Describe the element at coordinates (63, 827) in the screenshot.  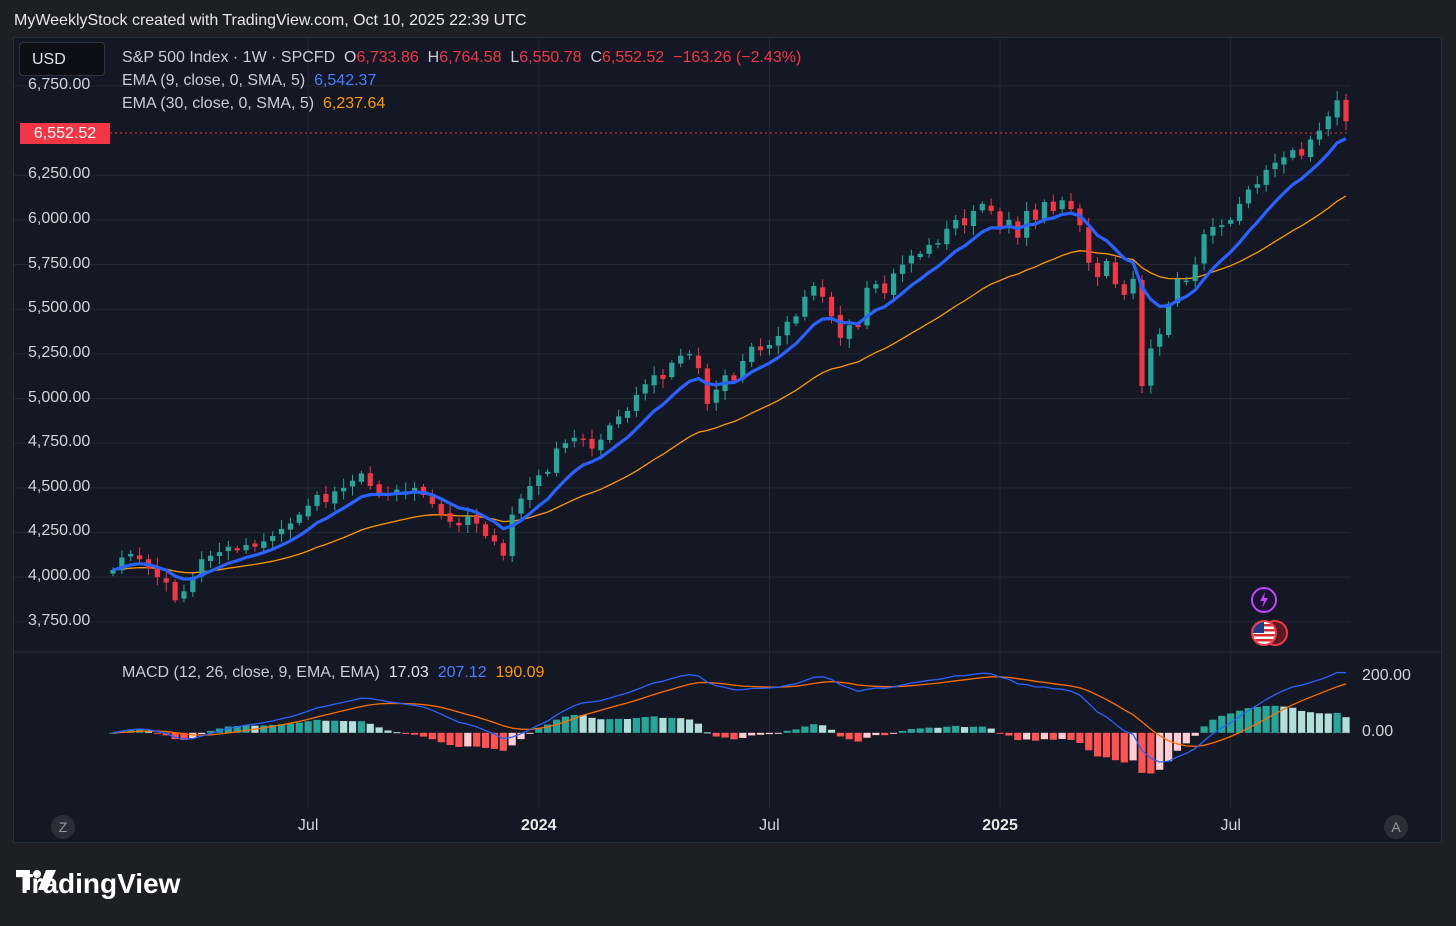
I see `zoom-button: Z` at that location.